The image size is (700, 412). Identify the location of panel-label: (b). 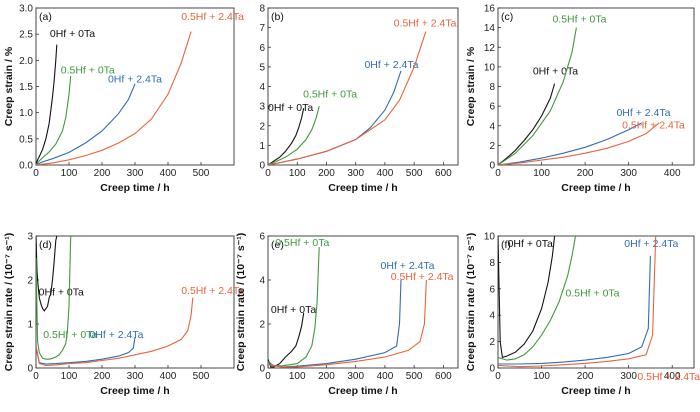
(277, 17).